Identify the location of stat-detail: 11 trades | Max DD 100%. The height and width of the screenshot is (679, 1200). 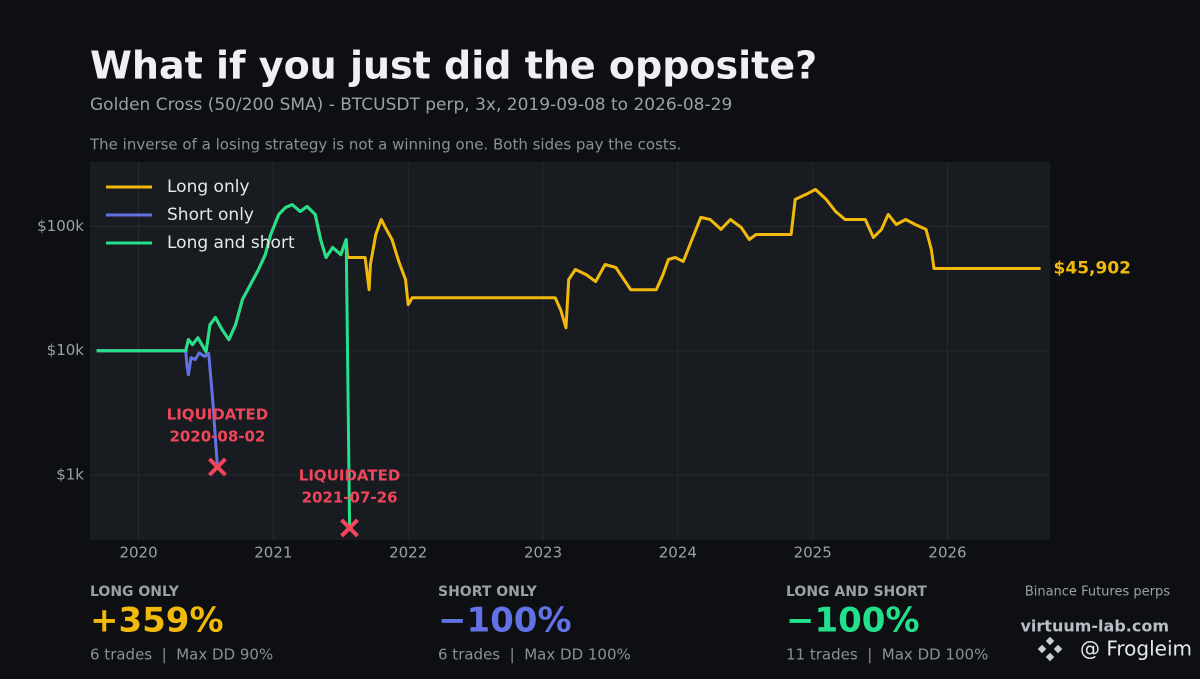
(887, 655).